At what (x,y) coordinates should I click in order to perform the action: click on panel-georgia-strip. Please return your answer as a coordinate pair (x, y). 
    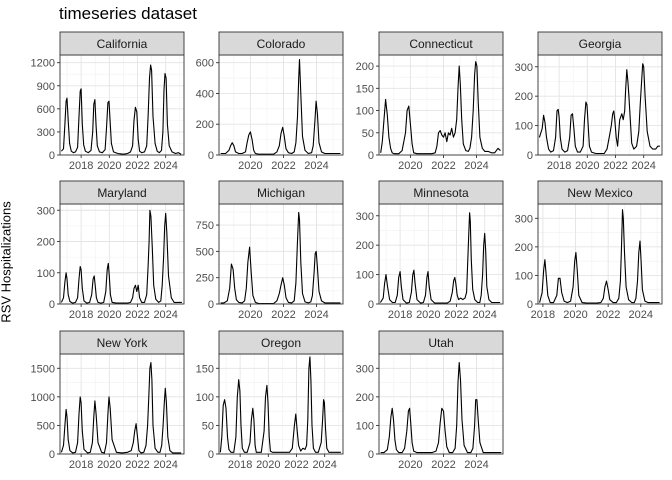
    Looking at the image, I should click on (600, 43).